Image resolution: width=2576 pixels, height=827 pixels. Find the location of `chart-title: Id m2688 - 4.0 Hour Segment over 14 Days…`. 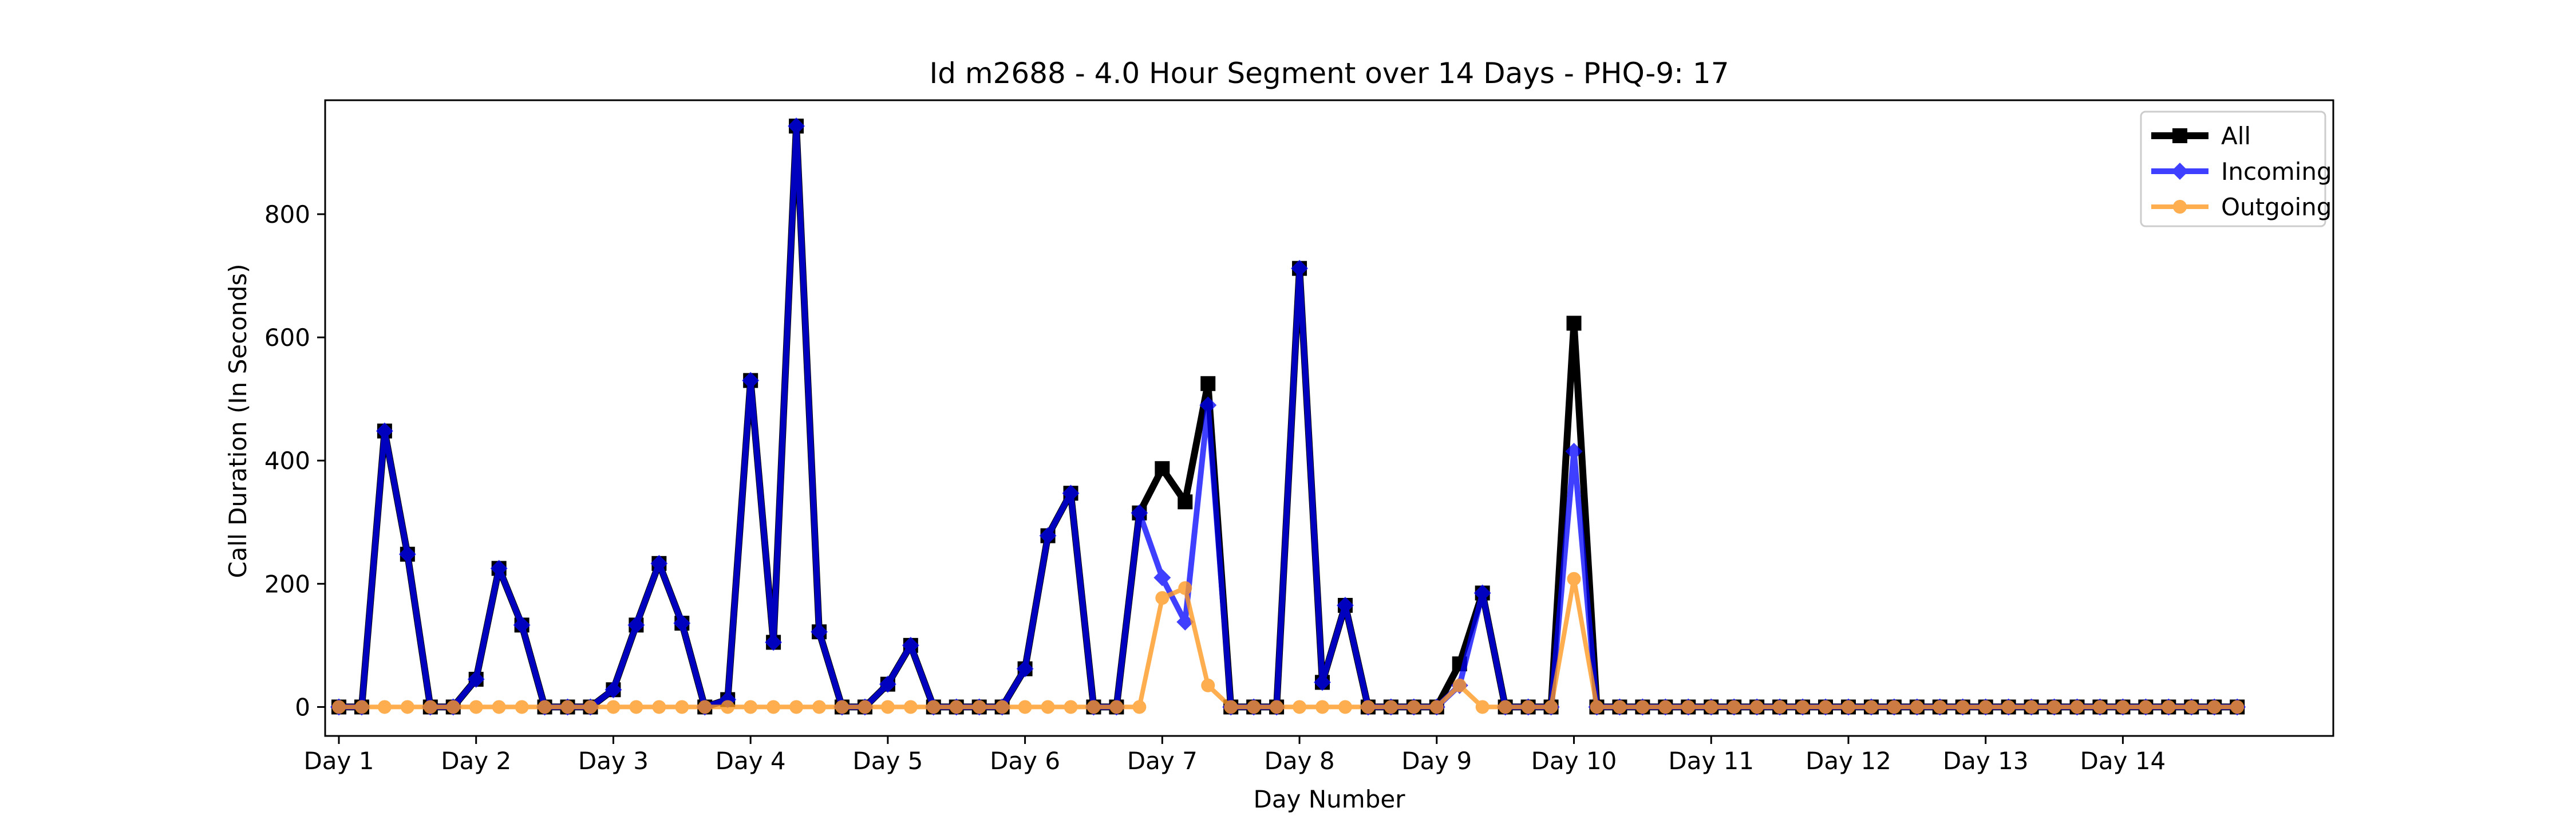

chart-title: Id m2688 - 4.0 Hour Segment over 14 Days… is located at coordinates (1329, 73).